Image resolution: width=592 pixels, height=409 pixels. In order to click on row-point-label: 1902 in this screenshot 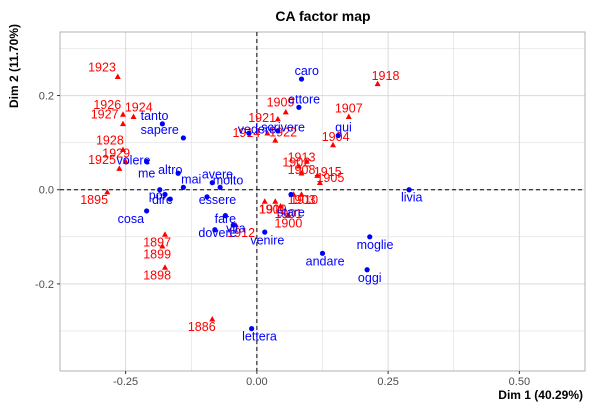, I will do `click(296, 162)`.